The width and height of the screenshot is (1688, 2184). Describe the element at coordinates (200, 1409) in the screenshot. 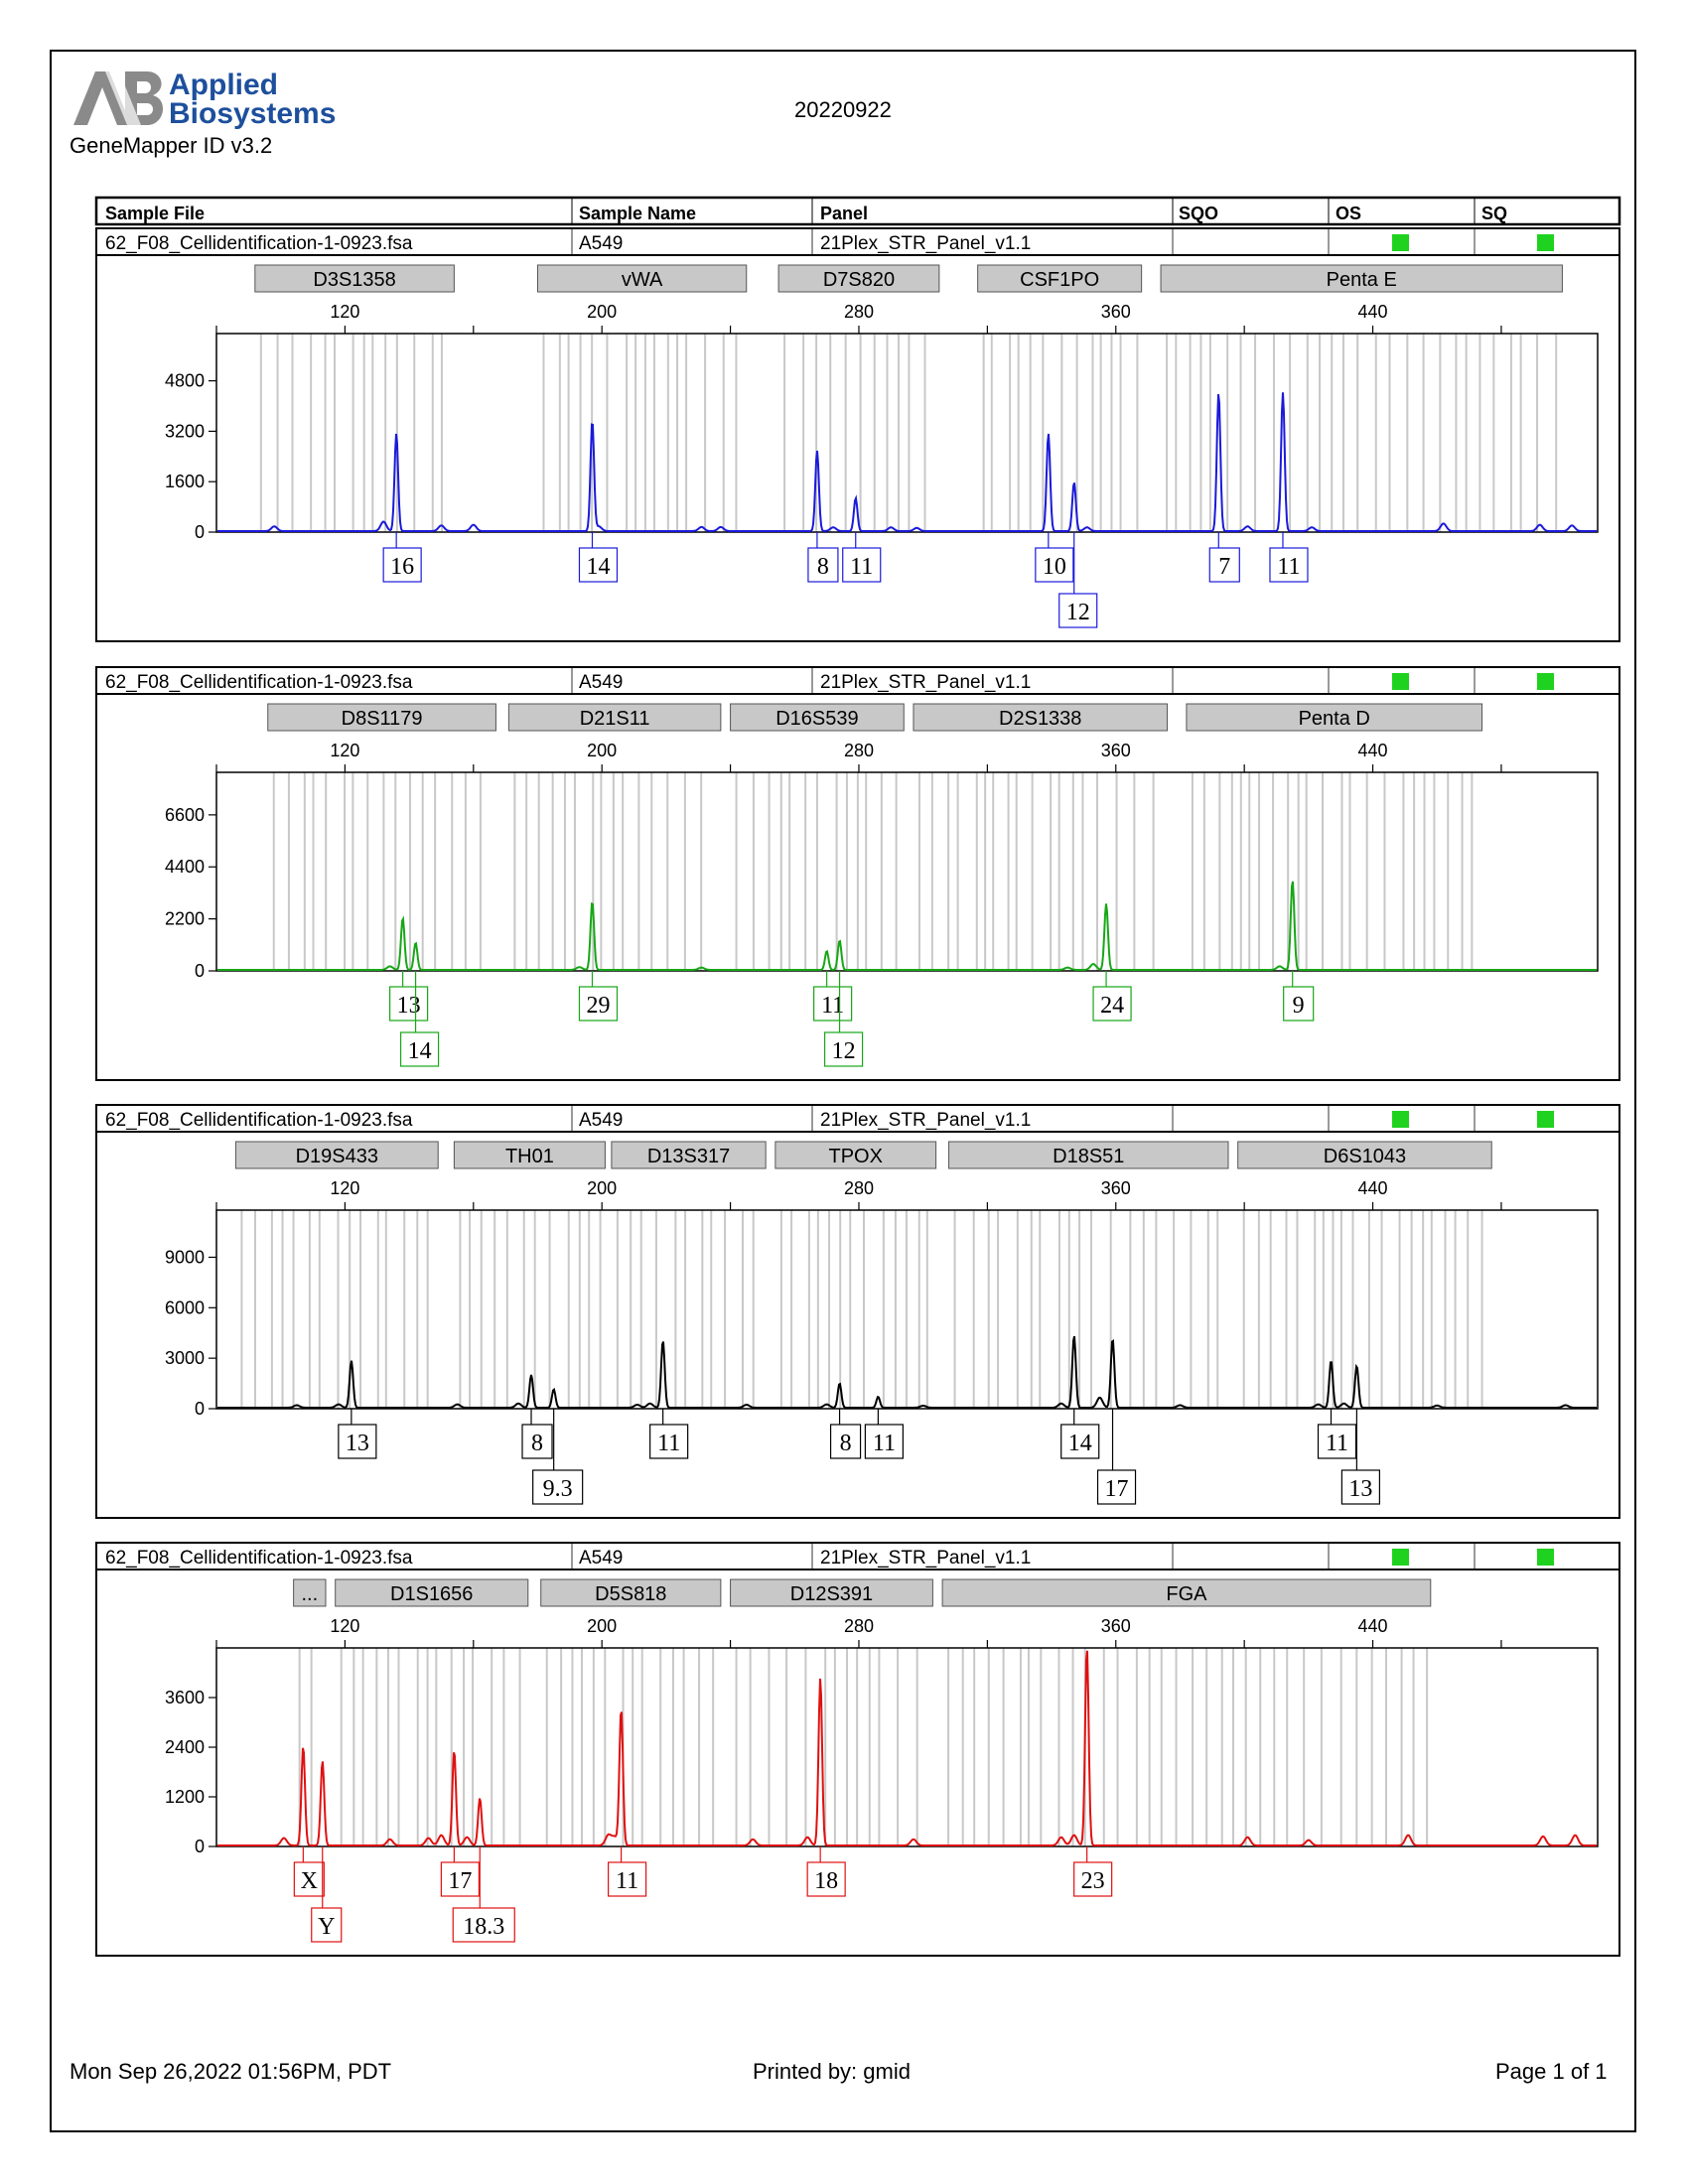

I see `y-tick-label: 0` at that location.